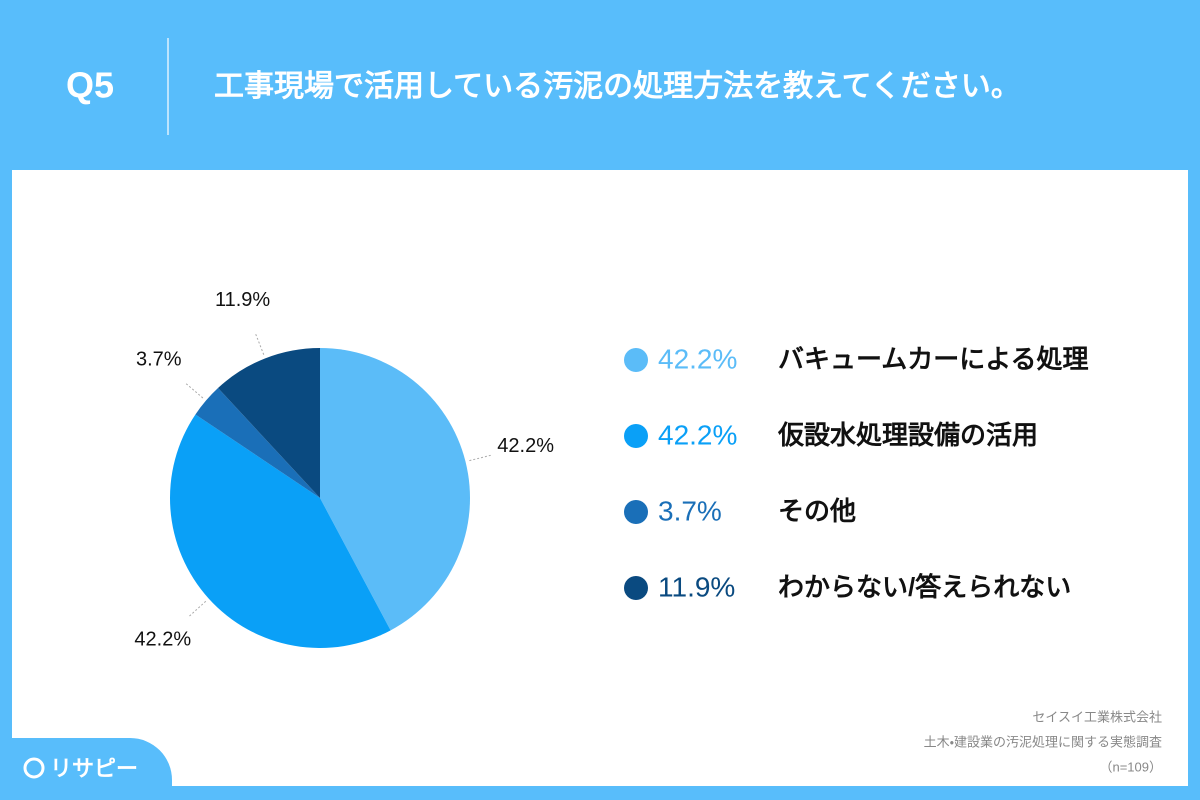  What do you see at coordinates (34, 768) in the screenshot?
I see `logo-icon` at bounding box center [34, 768].